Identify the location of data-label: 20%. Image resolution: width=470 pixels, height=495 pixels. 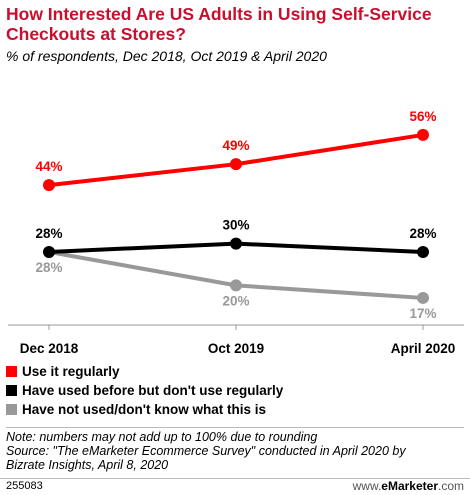
(235, 300).